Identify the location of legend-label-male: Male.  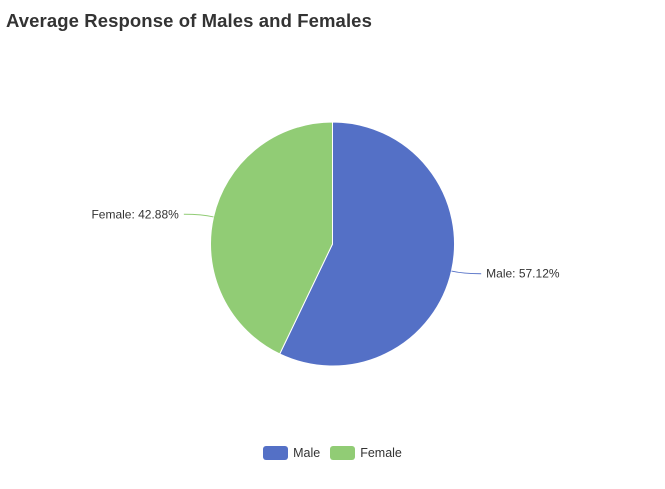
(307, 453).